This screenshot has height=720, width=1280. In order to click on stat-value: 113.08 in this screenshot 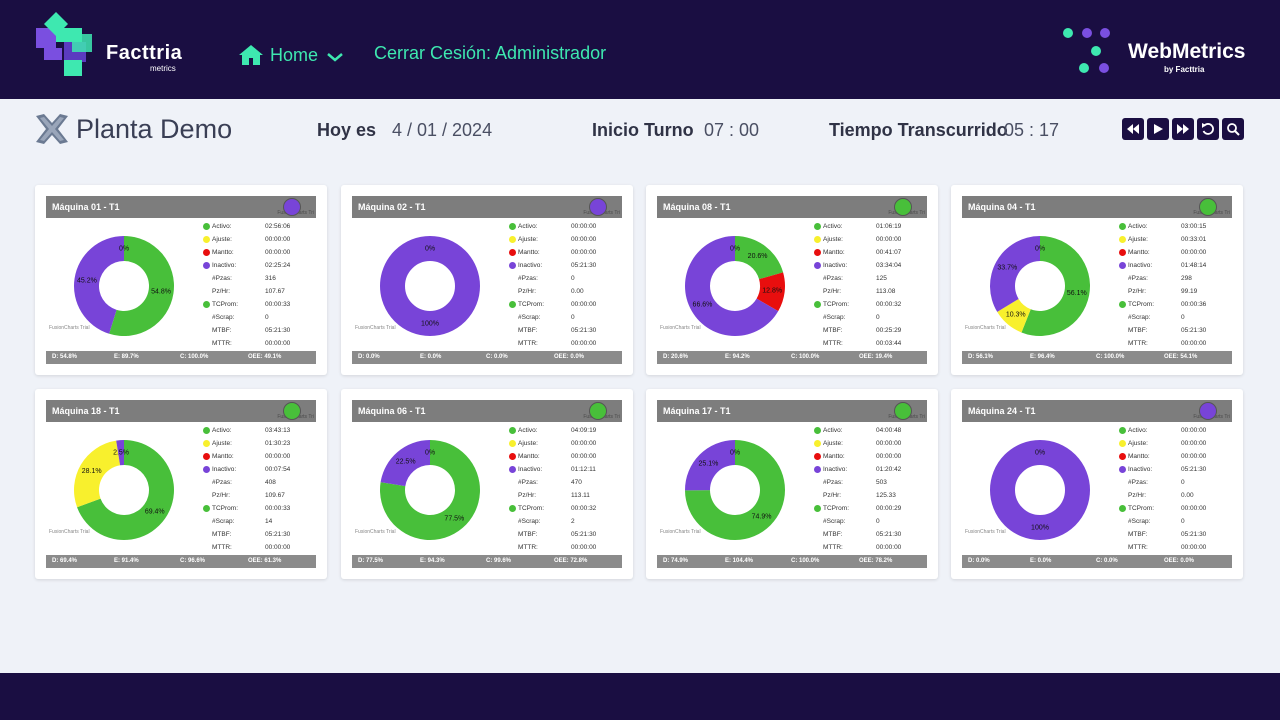, I will do `click(886, 291)`.